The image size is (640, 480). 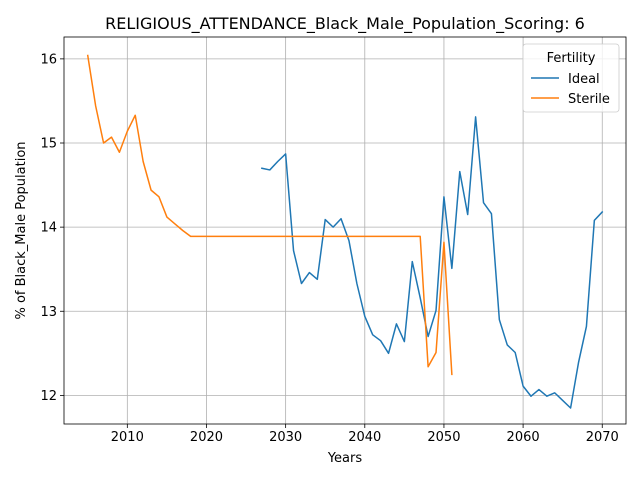 I want to click on legend: Fertility Ideal Sterile, so click(x=571, y=78).